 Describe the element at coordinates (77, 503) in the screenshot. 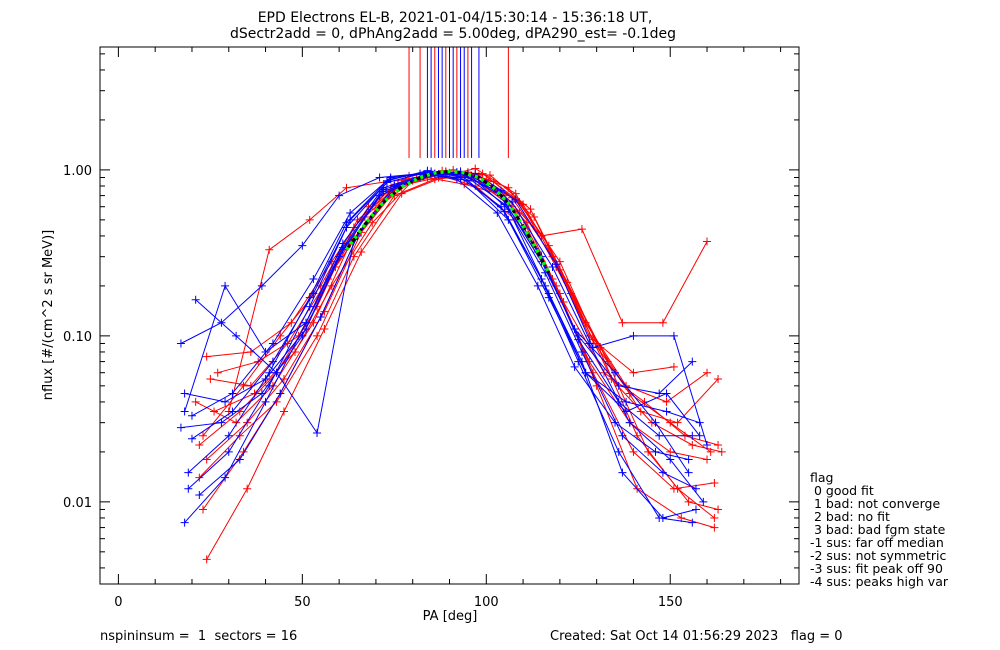

I see `y-tick-label: 0.01` at that location.